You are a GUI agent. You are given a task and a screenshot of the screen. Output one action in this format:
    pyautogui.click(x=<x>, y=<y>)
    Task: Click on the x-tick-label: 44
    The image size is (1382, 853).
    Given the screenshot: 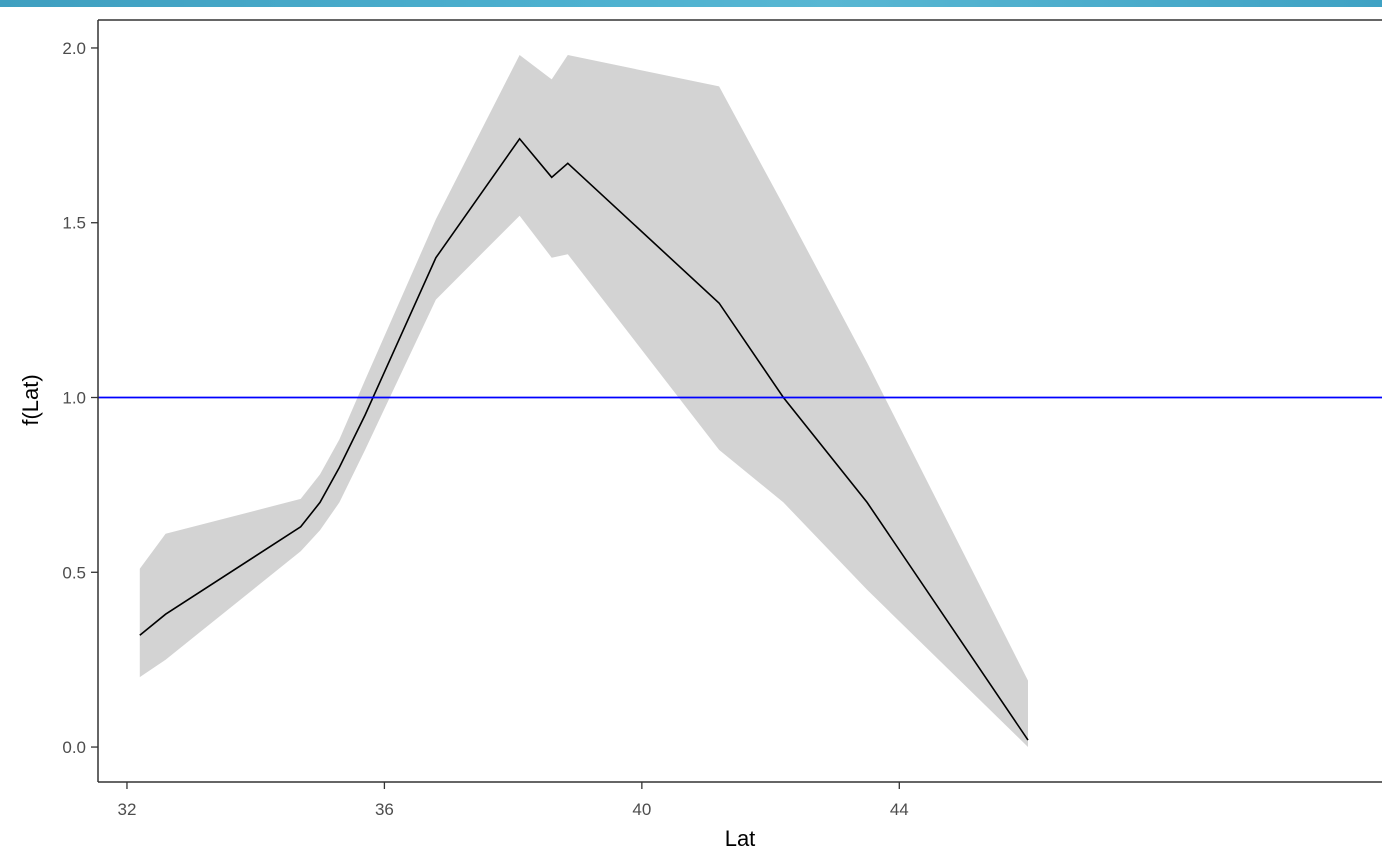 What is the action you would take?
    pyautogui.click(x=899, y=809)
    